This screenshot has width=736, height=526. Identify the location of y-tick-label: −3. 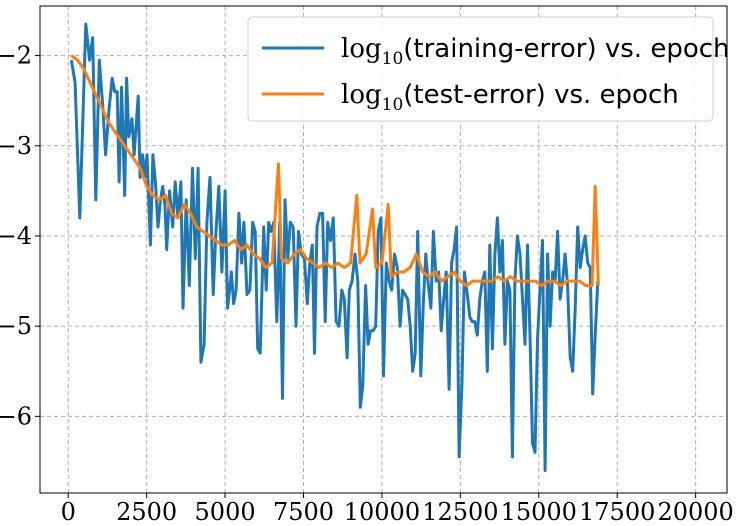
(16, 146).